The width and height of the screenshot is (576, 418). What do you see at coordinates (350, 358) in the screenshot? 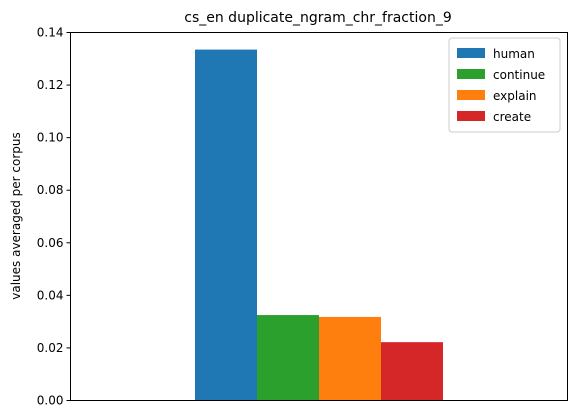
I see `bar-explain` at bounding box center [350, 358].